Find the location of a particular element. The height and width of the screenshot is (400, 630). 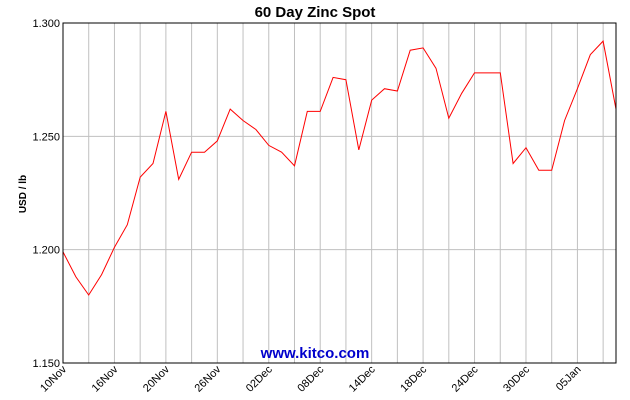

x-tick-label: 30Dec is located at coordinates (516, 378).